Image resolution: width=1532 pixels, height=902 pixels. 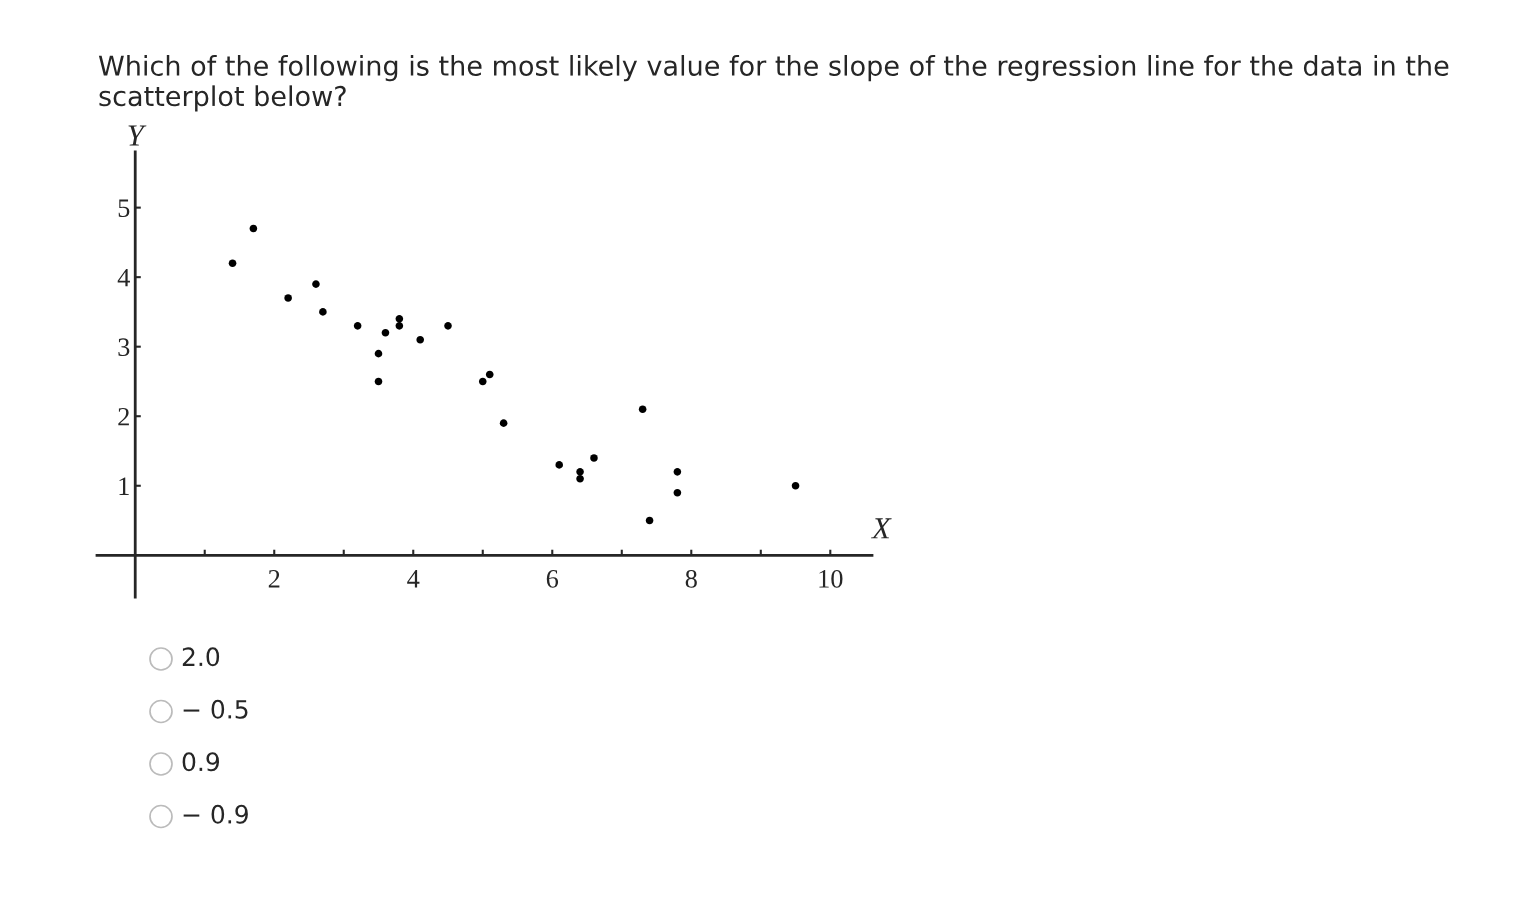 I want to click on text: 0.9, so click(x=200, y=762).